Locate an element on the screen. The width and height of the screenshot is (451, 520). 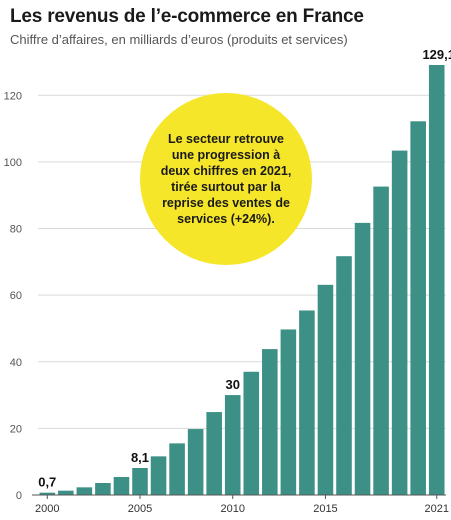
bar-2016 is located at coordinates (344, 375).